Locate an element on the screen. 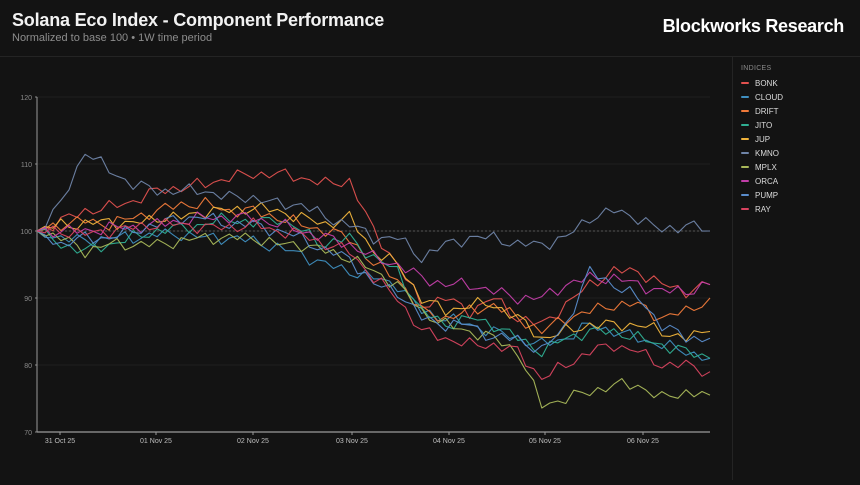  y-tick-label: 90 is located at coordinates (28, 299).